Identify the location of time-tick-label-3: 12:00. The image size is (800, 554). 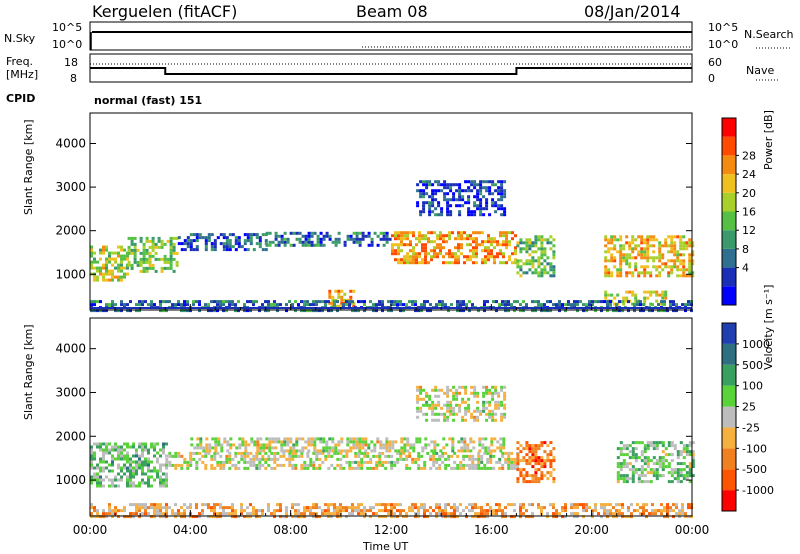
(391, 530).